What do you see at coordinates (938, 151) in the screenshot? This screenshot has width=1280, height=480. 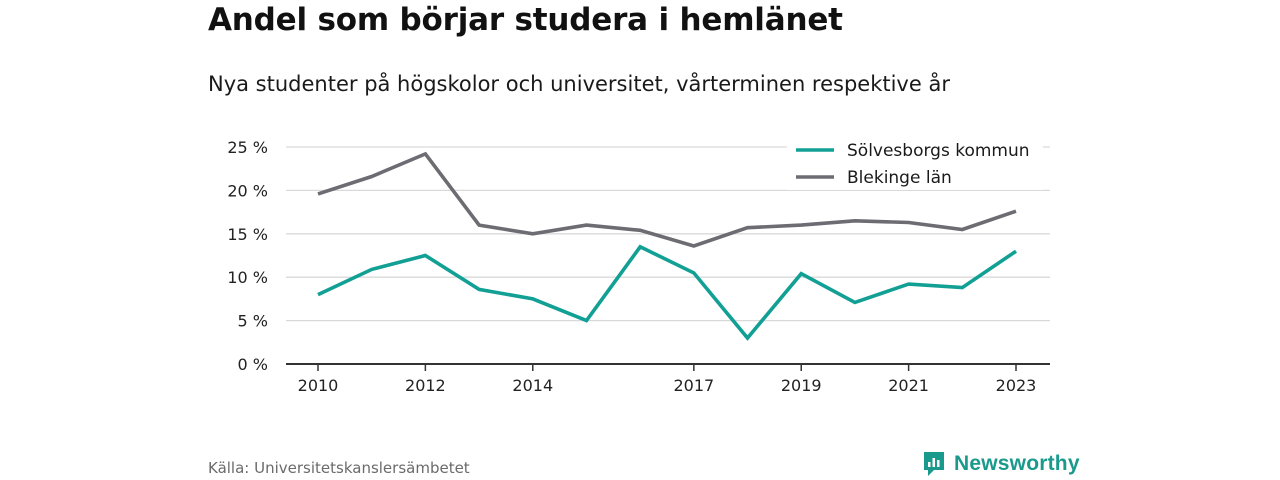 I see `legend-label: Sölvesborgs kommun` at bounding box center [938, 151].